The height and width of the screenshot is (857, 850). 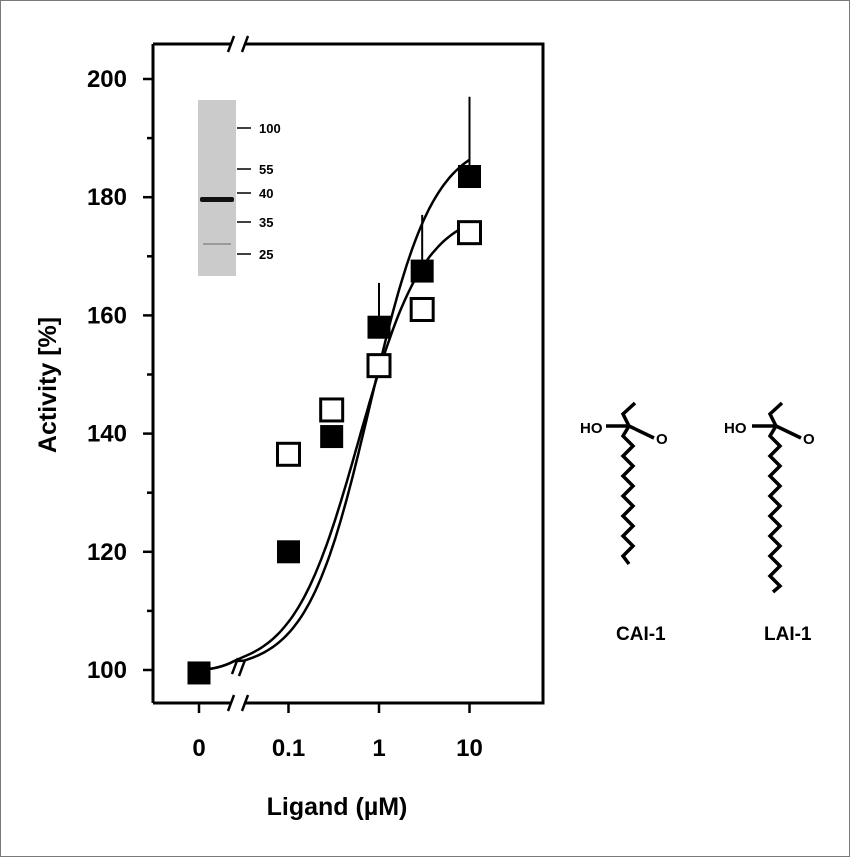 I want to click on cai1-name: CAI-1, so click(x=641, y=634).